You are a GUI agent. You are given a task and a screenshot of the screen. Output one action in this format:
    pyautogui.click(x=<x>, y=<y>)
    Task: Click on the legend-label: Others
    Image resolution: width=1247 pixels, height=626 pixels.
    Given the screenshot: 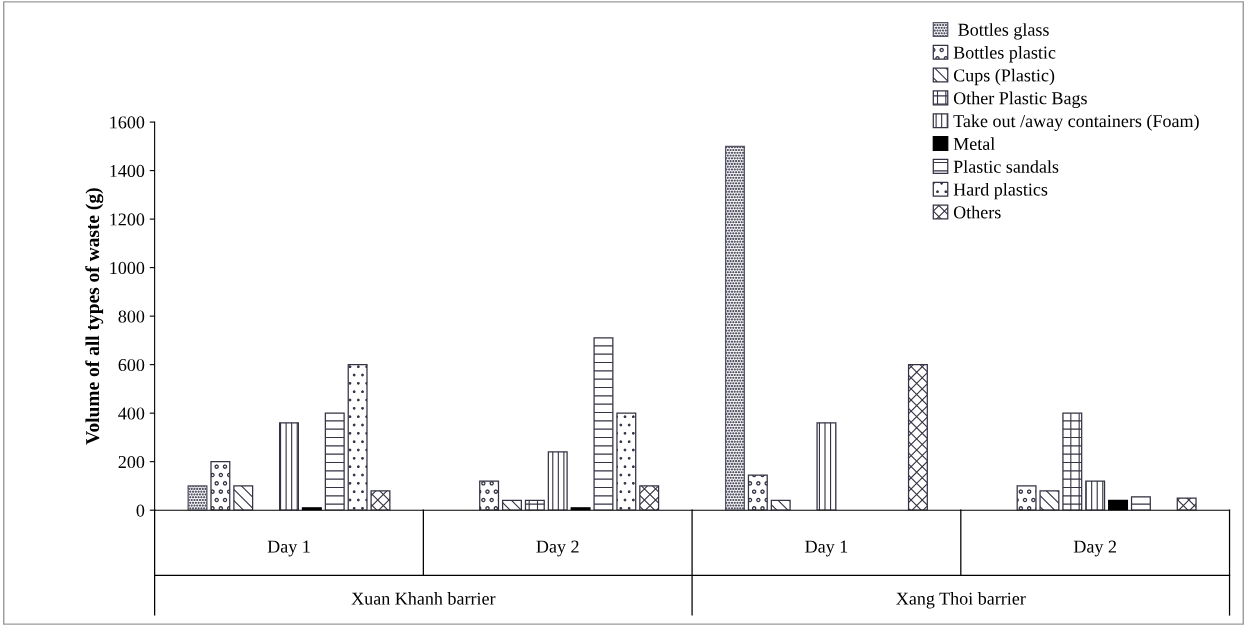 What is the action you would take?
    pyautogui.click(x=977, y=212)
    